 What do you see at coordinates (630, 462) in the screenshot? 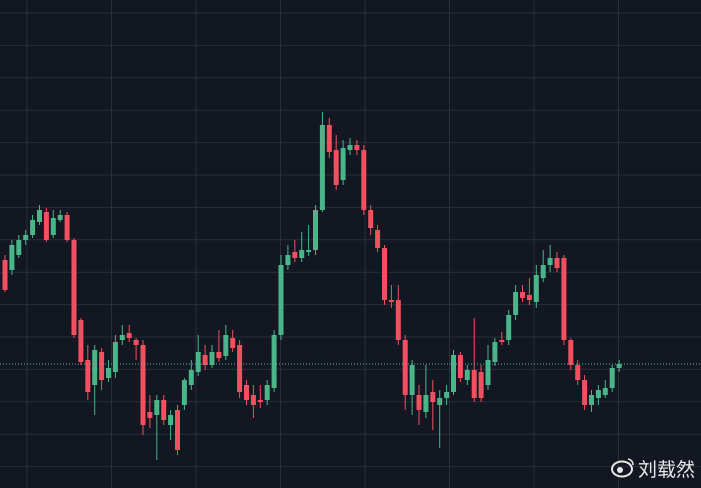
I see `weibo-icon-wave` at bounding box center [630, 462].